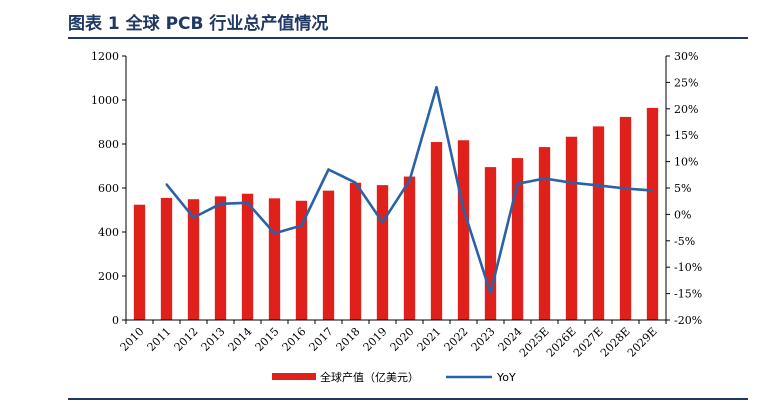 The image size is (776, 408). Describe the element at coordinates (682, 188) in the screenshot. I see `right-tick-label: 5%` at that location.